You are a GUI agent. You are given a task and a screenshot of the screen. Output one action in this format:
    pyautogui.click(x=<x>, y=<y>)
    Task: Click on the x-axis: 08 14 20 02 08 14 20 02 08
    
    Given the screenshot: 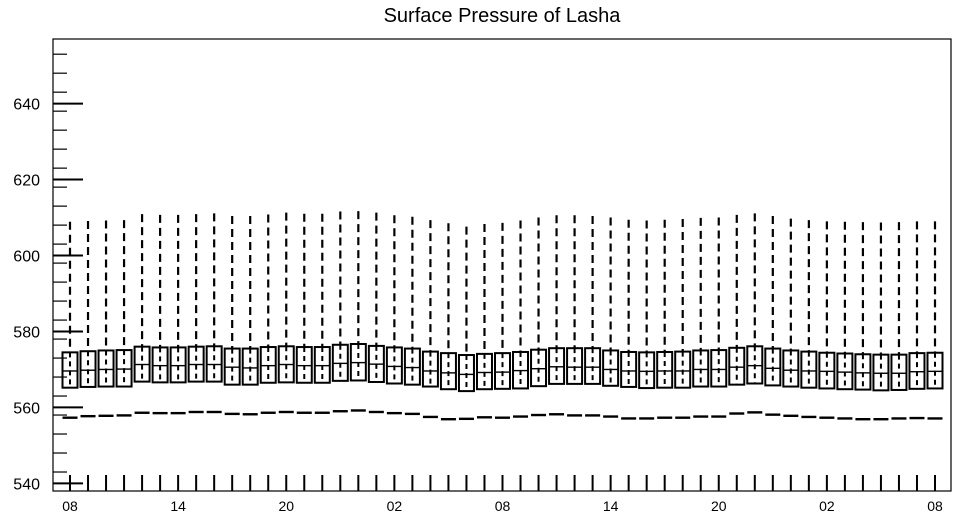 What is the action you would take?
    pyautogui.click(x=502, y=494)
    